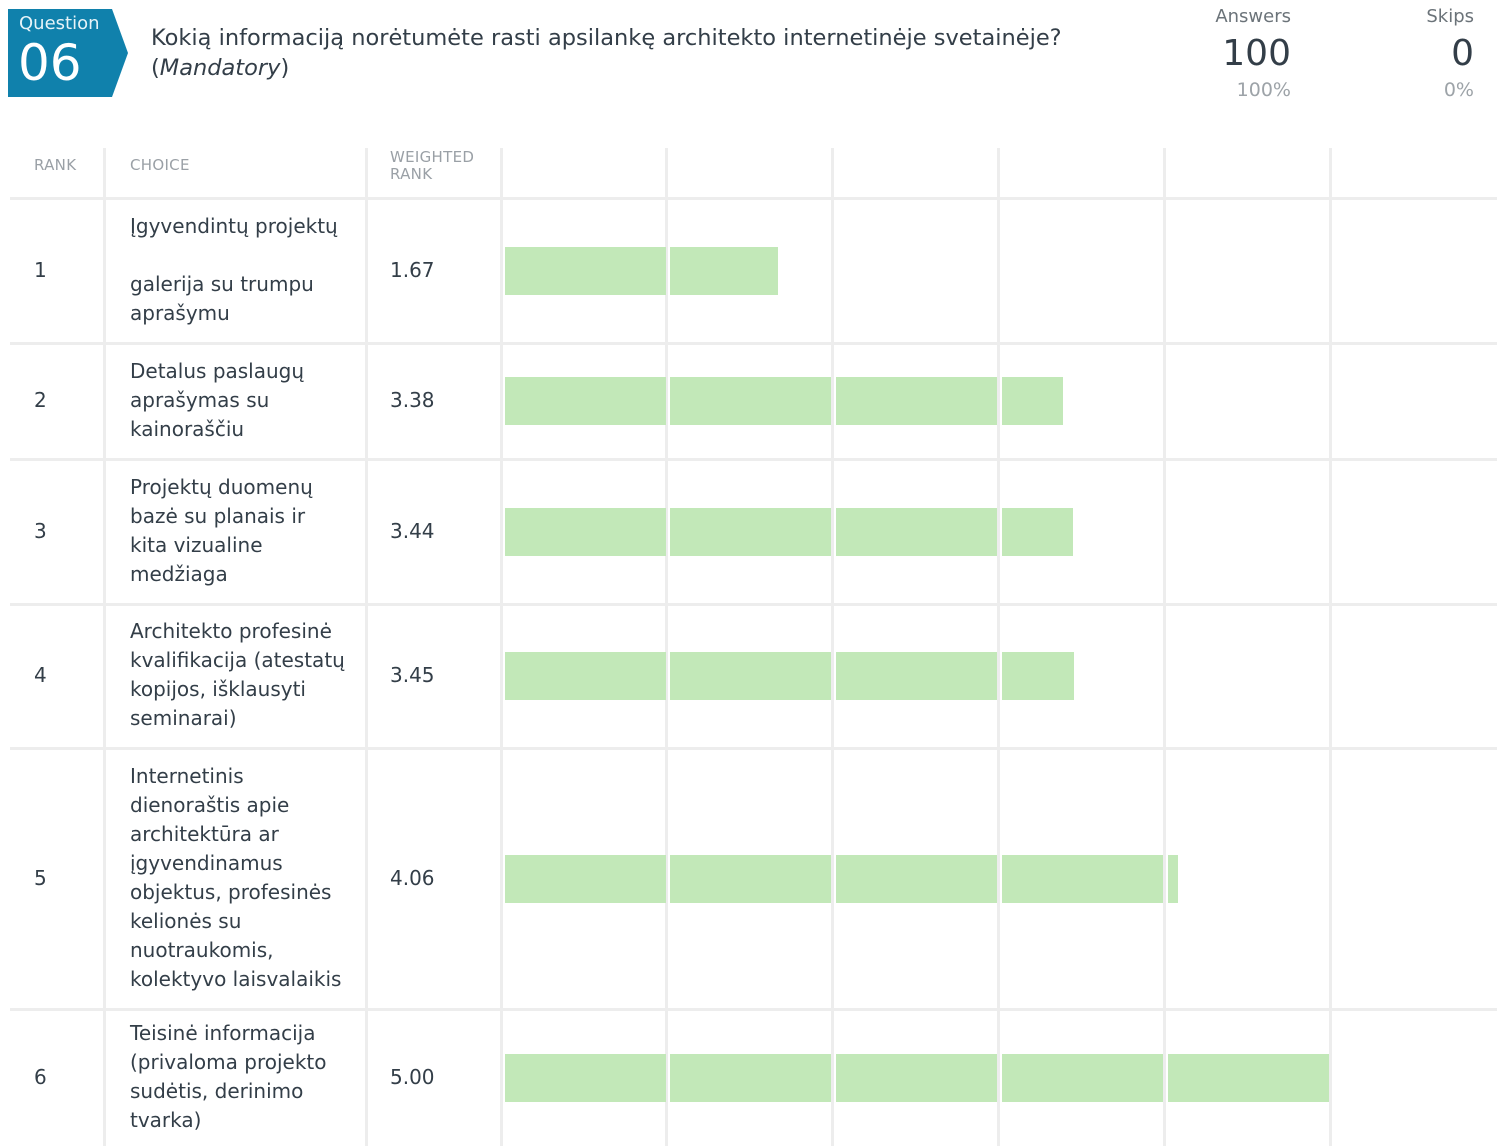 This screenshot has width=1501, height=1146. Describe the element at coordinates (432, 157) in the screenshot. I see `header-weighted-rank-line1: WEIGHTED` at that location.